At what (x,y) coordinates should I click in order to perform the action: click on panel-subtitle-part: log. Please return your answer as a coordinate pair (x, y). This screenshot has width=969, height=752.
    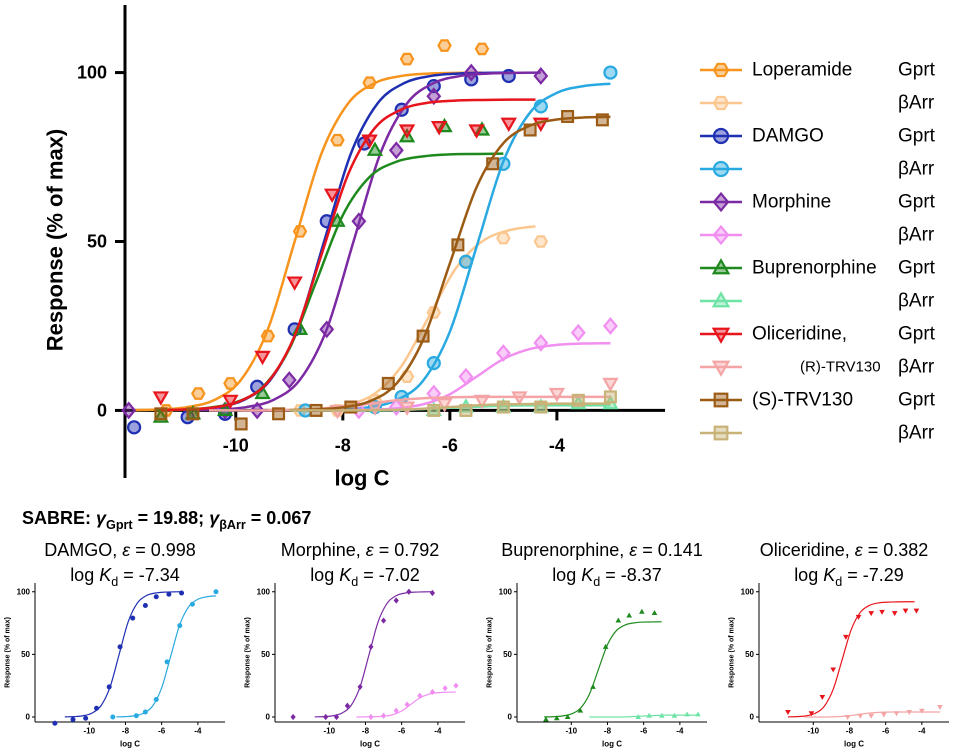
    Looking at the image, I should click on (84, 575).